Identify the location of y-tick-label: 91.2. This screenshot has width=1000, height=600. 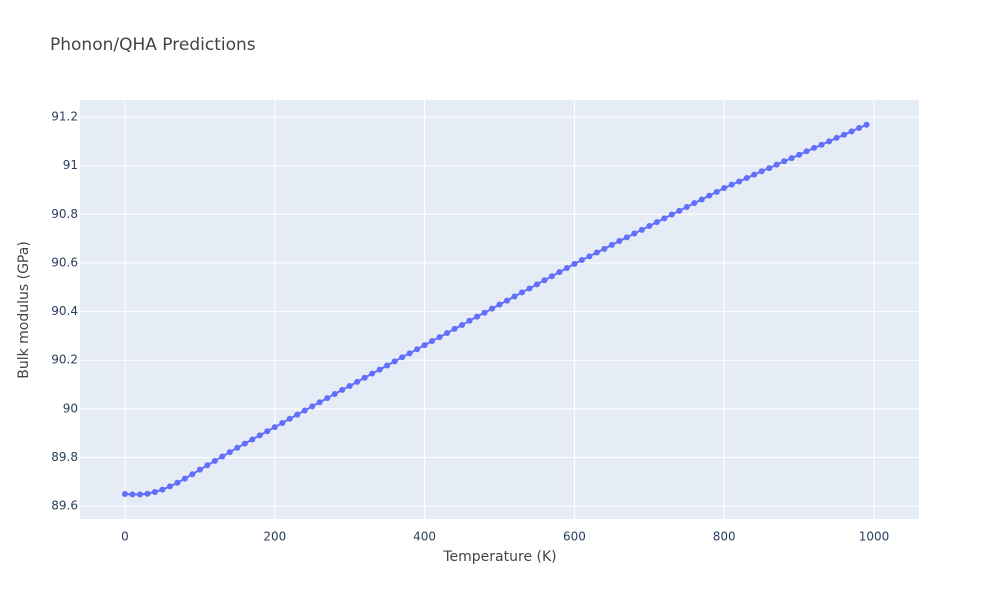
(64, 117).